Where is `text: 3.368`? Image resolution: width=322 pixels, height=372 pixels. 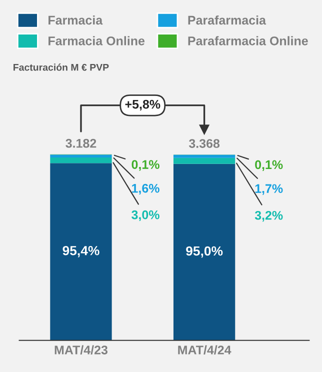 text: 3.368 is located at coordinates (204, 143).